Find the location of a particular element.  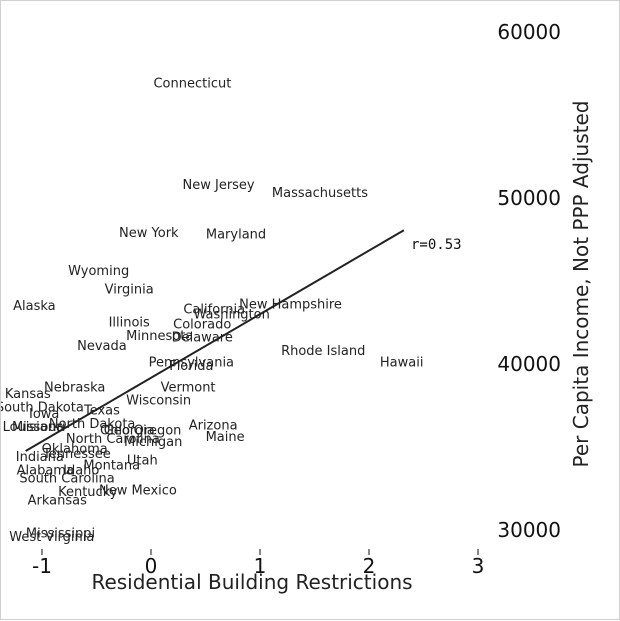

point-label-wisconsin: Wisconsin is located at coordinates (158, 401).